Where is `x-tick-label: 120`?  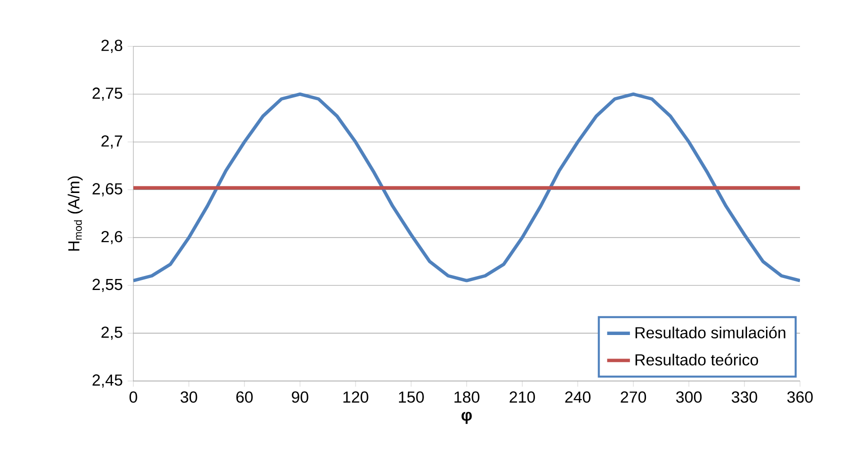
x-tick-label: 120 is located at coordinates (355, 397).